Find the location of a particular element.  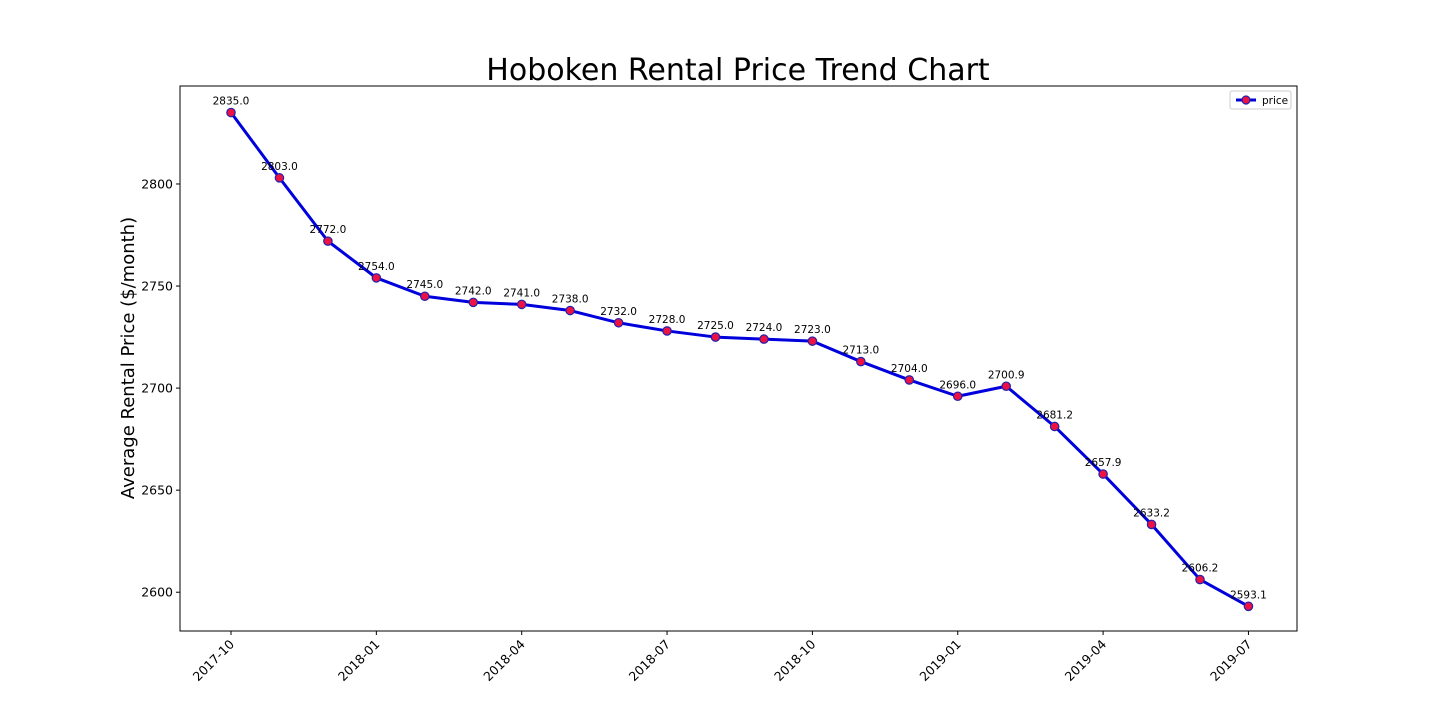

y-tick-label: 2650 is located at coordinates (157, 490).